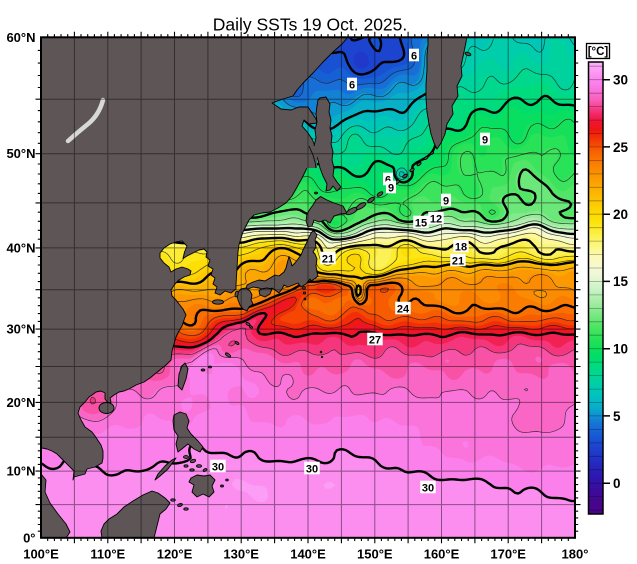  I want to click on svg-text: 24, so click(403, 309).